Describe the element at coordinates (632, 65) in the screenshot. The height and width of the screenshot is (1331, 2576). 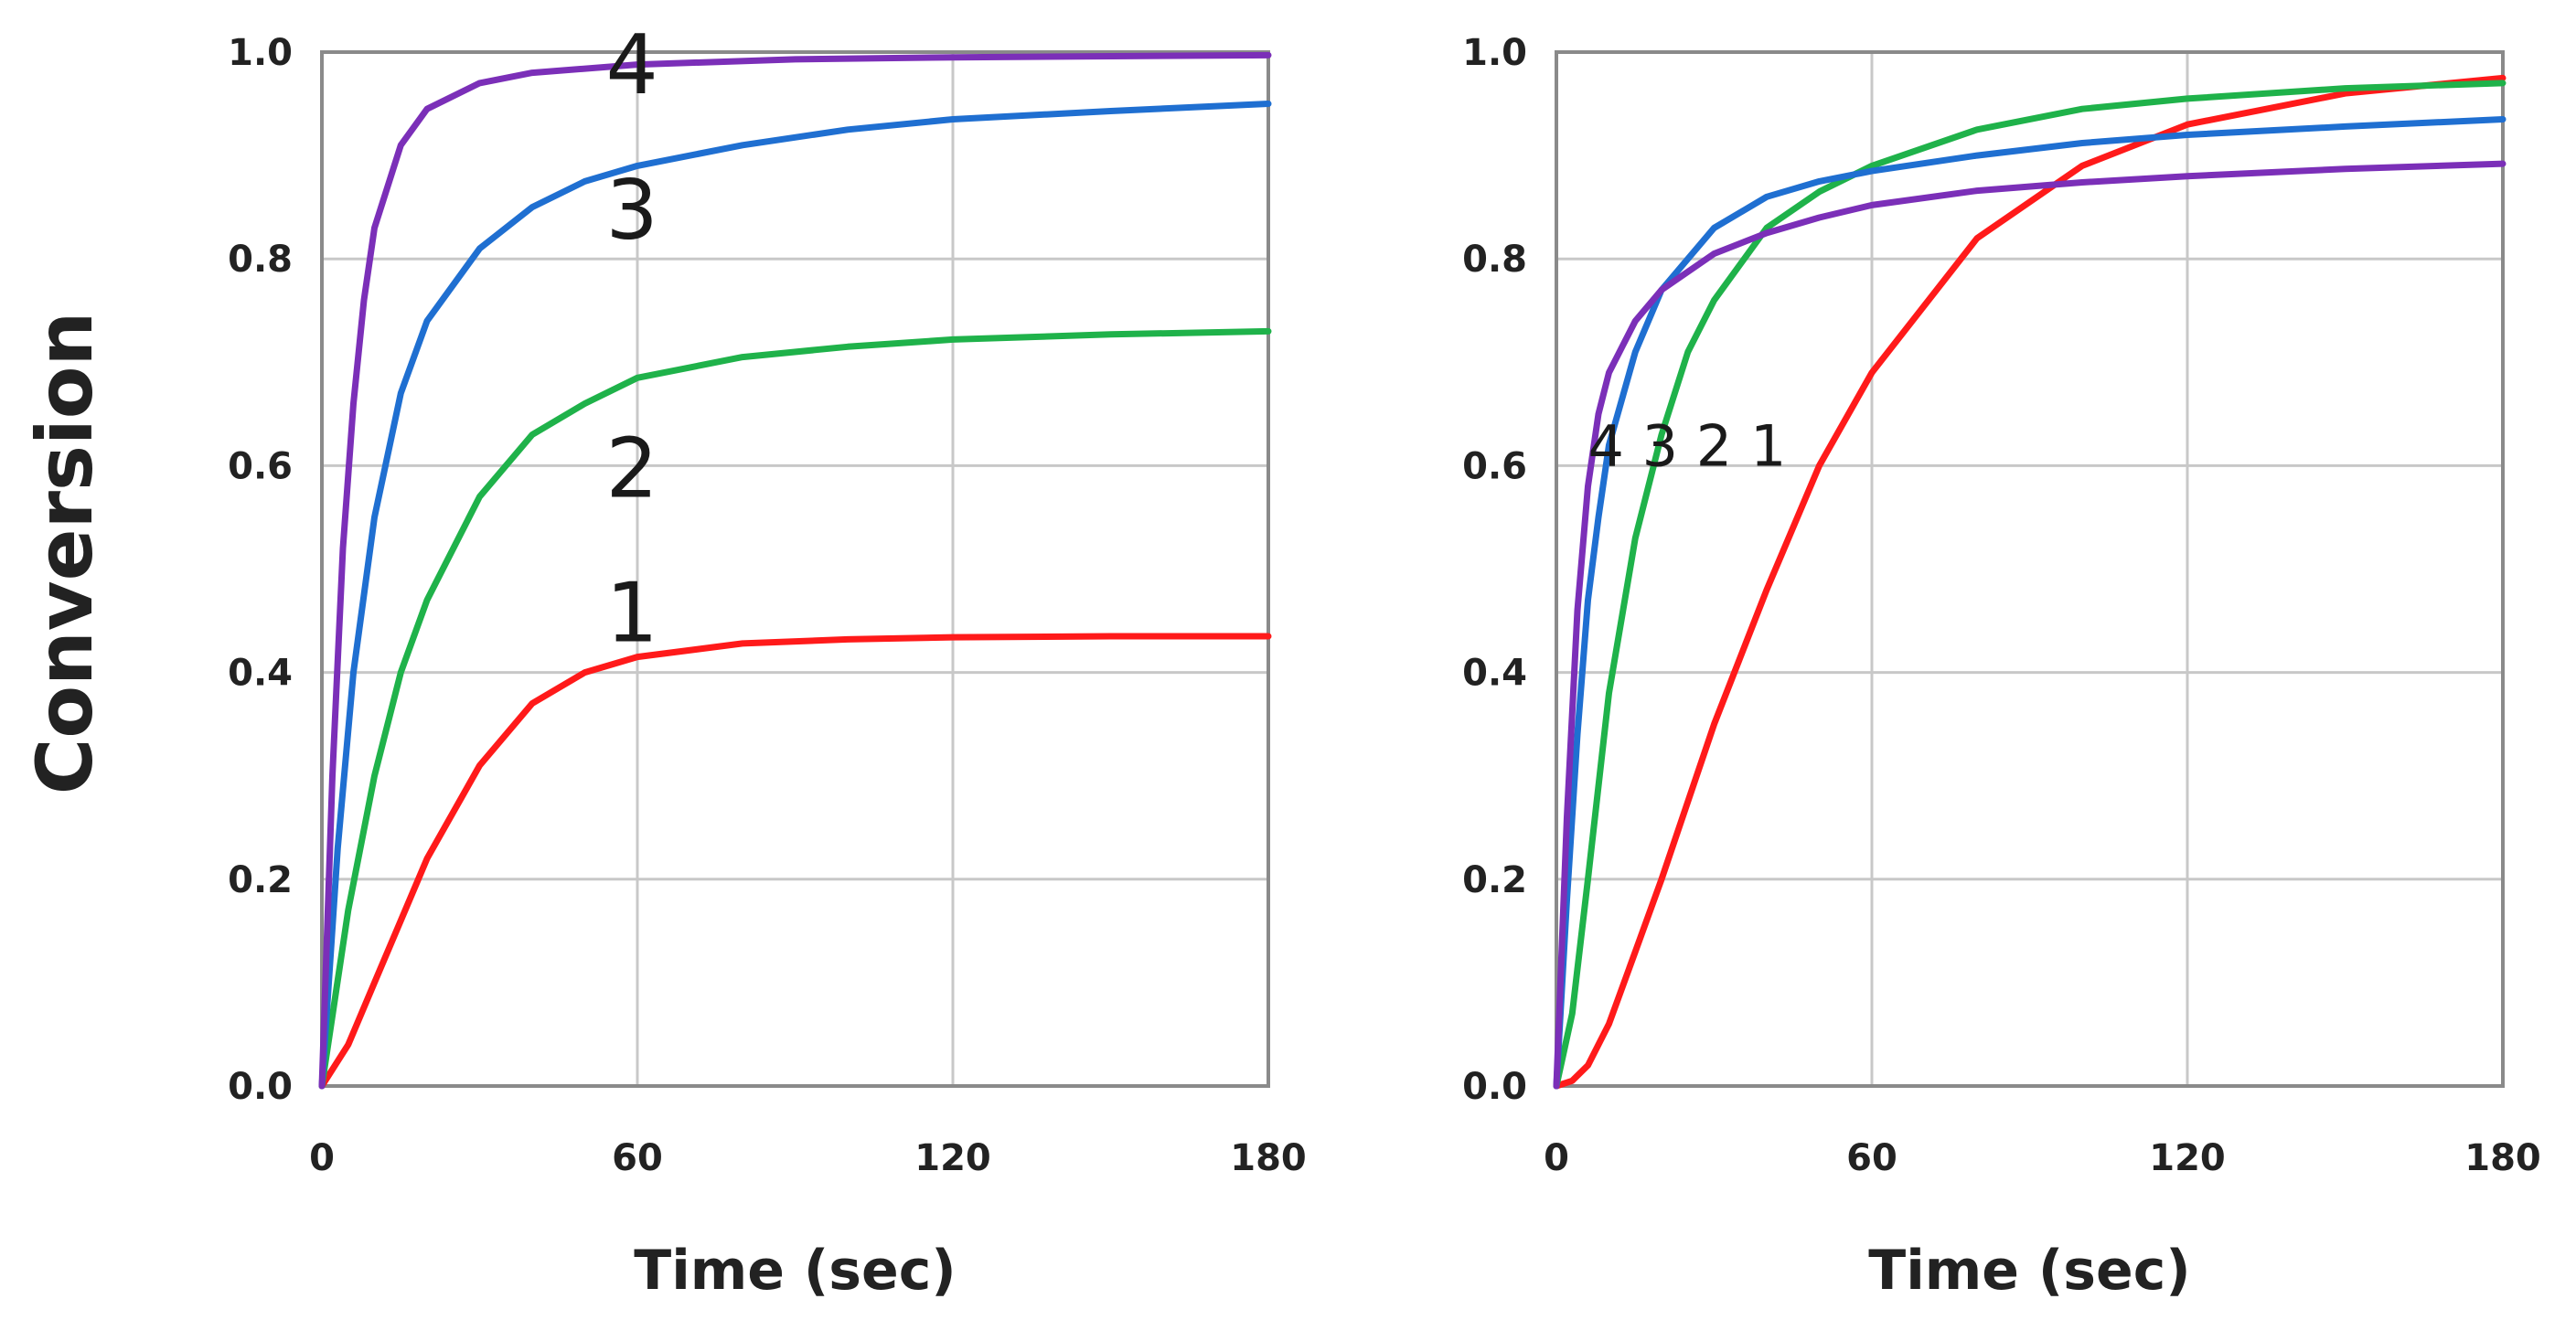
I see `curve-annotation: 4` at that location.